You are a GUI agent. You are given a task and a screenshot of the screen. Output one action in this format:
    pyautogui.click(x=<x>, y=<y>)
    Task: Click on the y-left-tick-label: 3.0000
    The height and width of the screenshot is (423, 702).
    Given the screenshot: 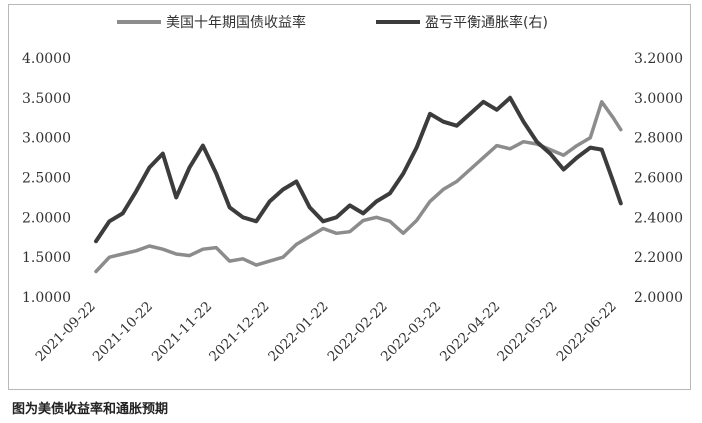 What is the action you would take?
    pyautogui.click(x=46, y=139)
    